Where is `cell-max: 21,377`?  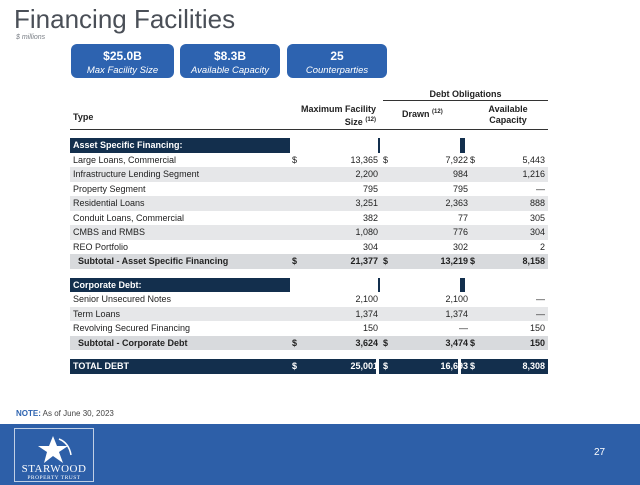 cell-max: 21,377 is located at coordinates (364, 261).